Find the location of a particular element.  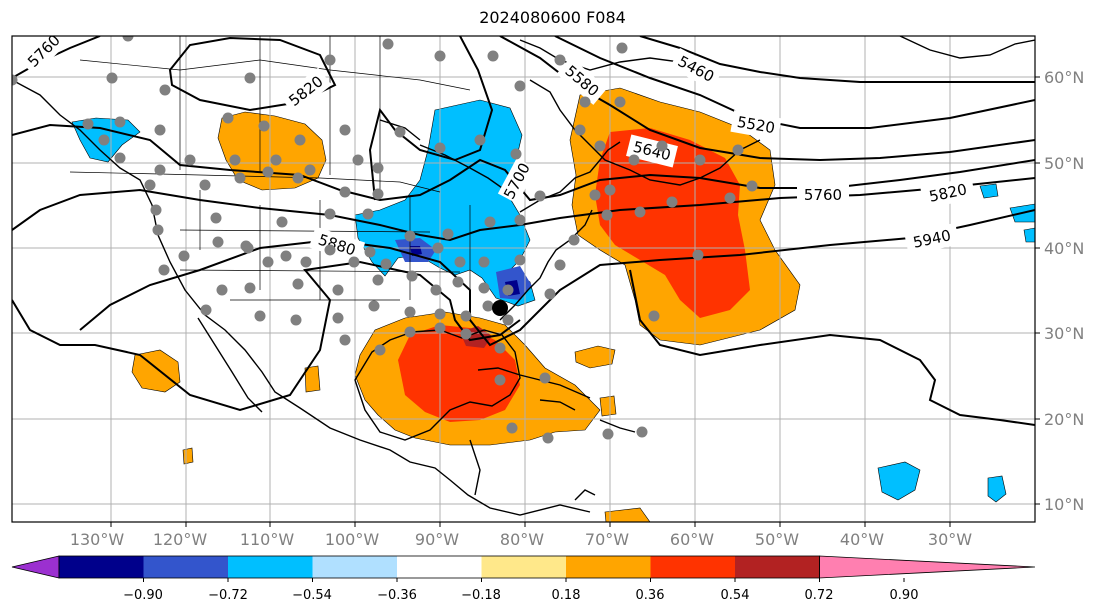

colorbar-tick-label: 0.90 is located at coordinates (904, 595).